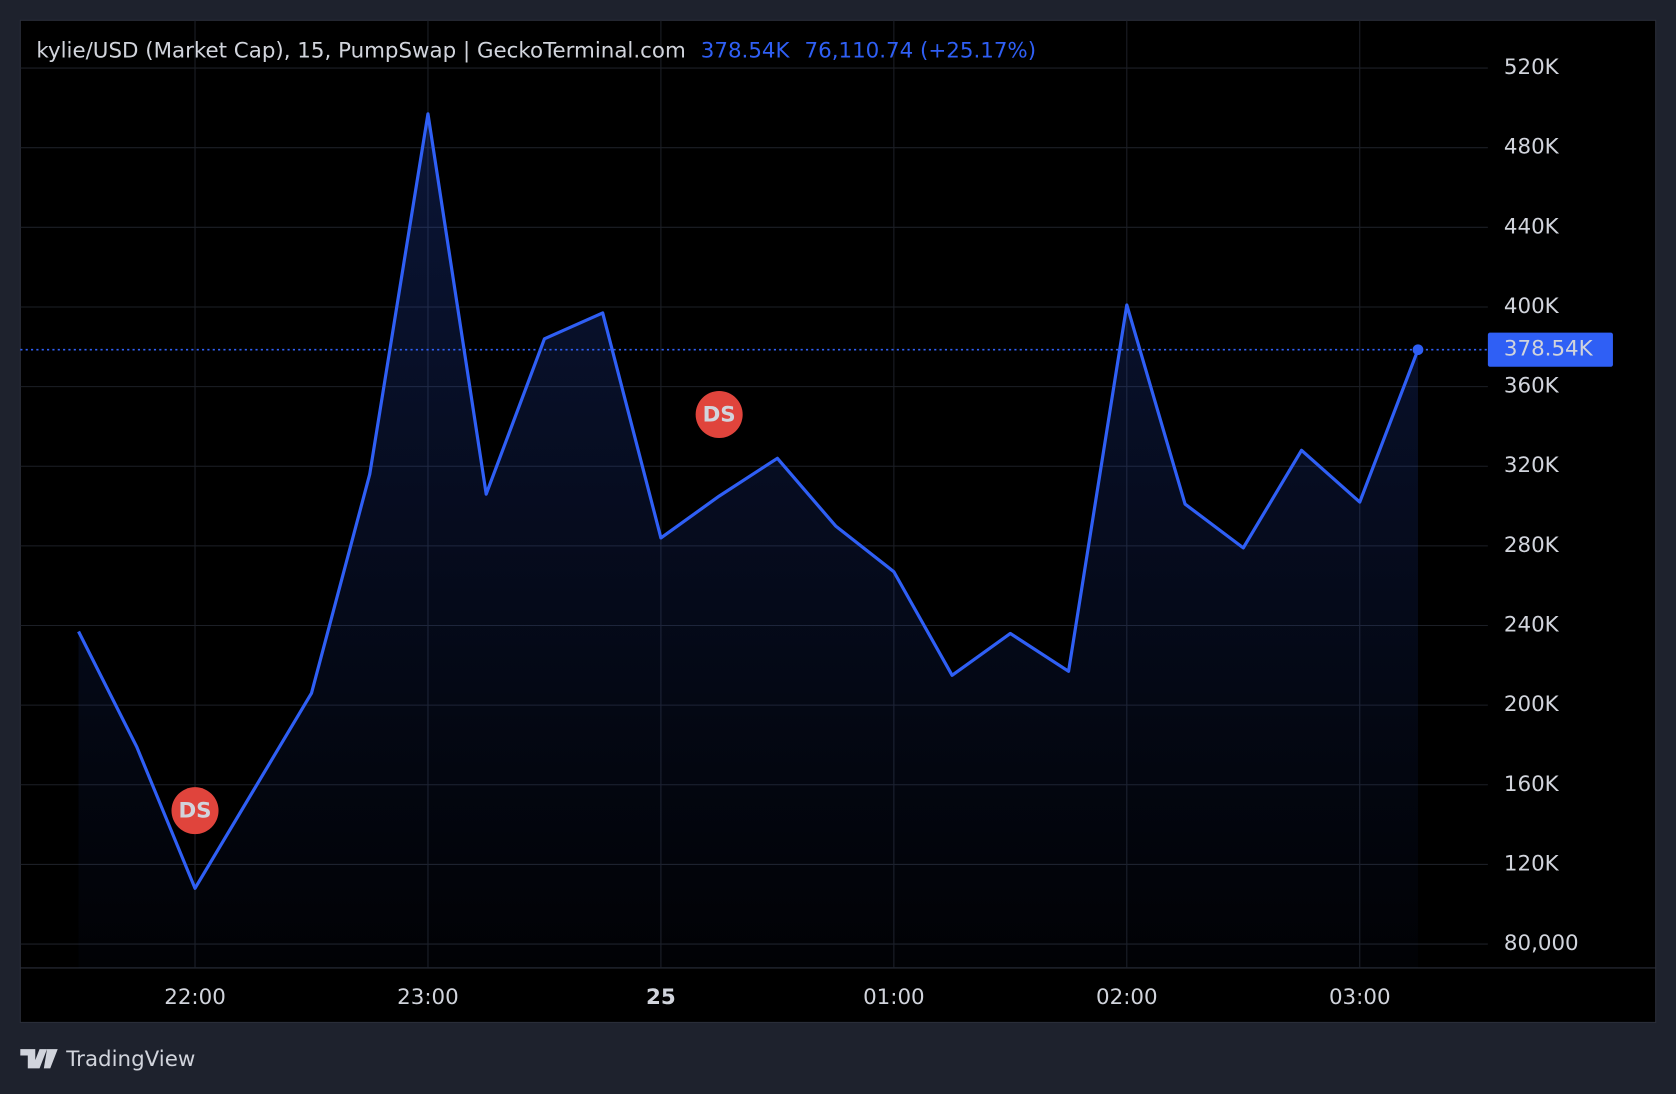  I want to click on last-point, so click(1418, 350).